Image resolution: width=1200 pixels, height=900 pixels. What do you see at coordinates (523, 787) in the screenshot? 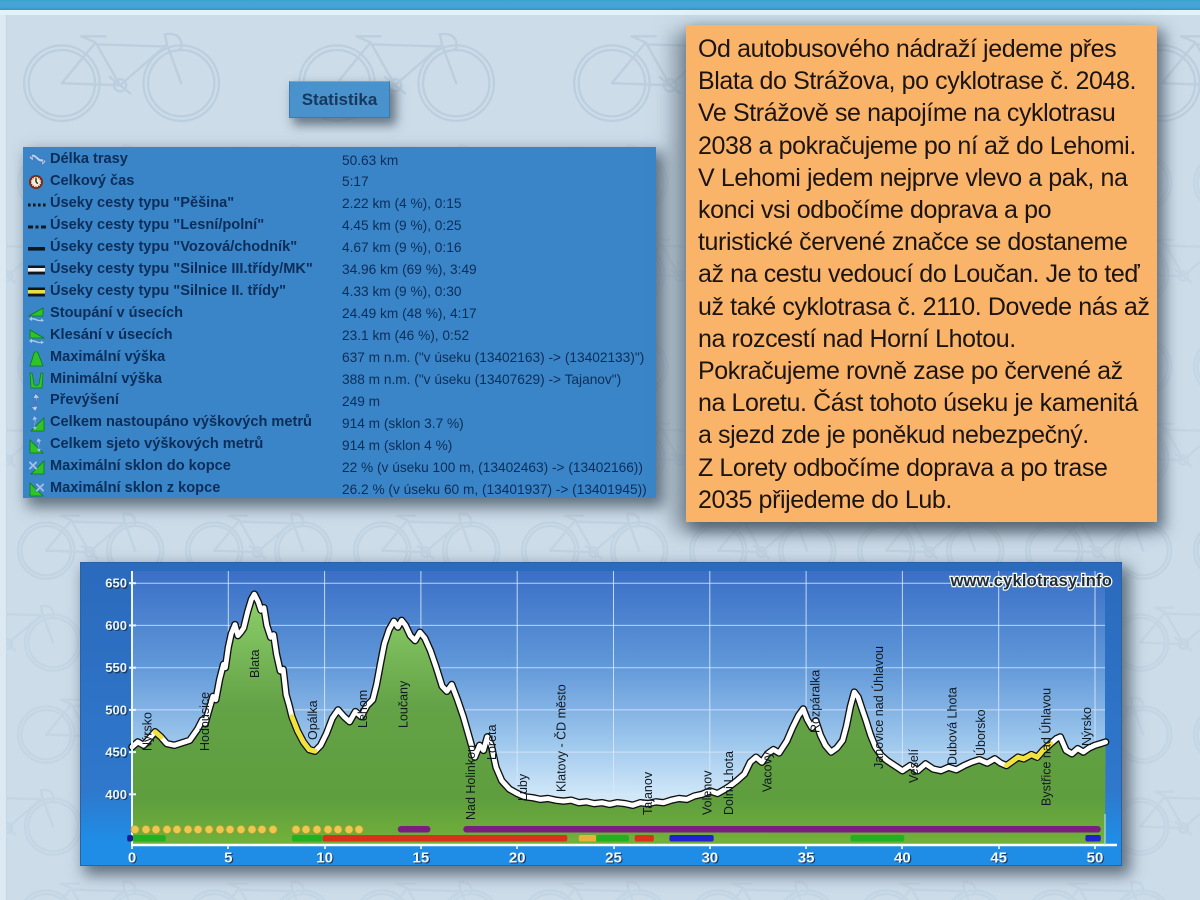
I see `svg-text: Luby` at bounding box center [523, 787].